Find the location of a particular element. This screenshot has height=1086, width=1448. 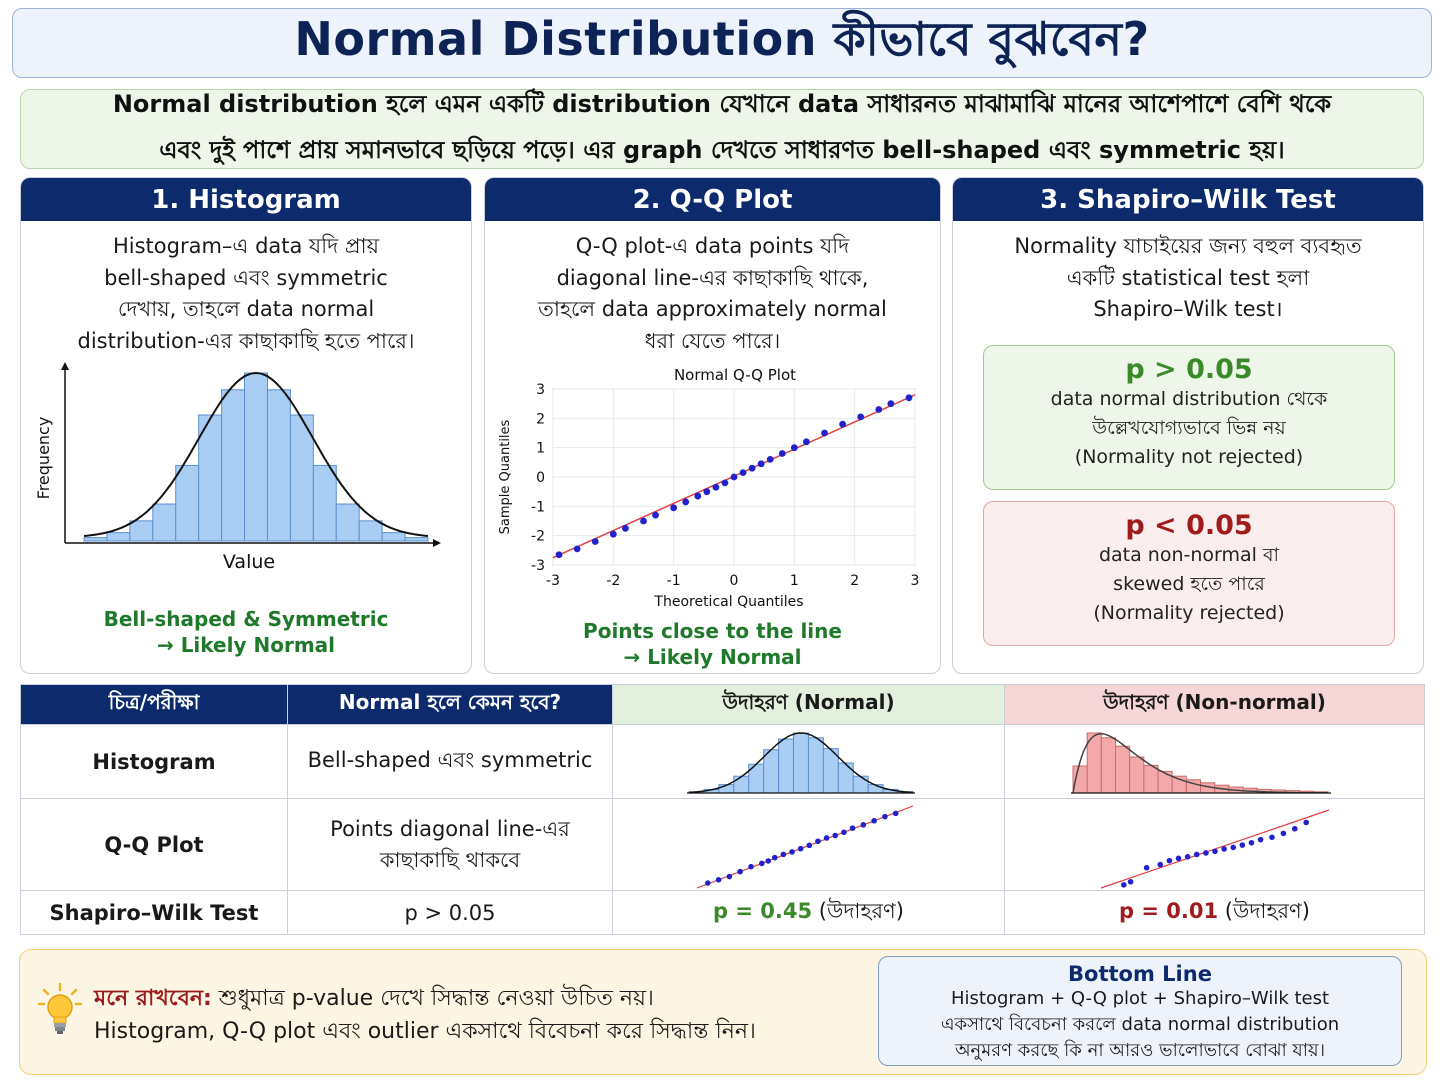

qq-text-line: ধরা যেতে পারে। is located at coordinates (712, 340).